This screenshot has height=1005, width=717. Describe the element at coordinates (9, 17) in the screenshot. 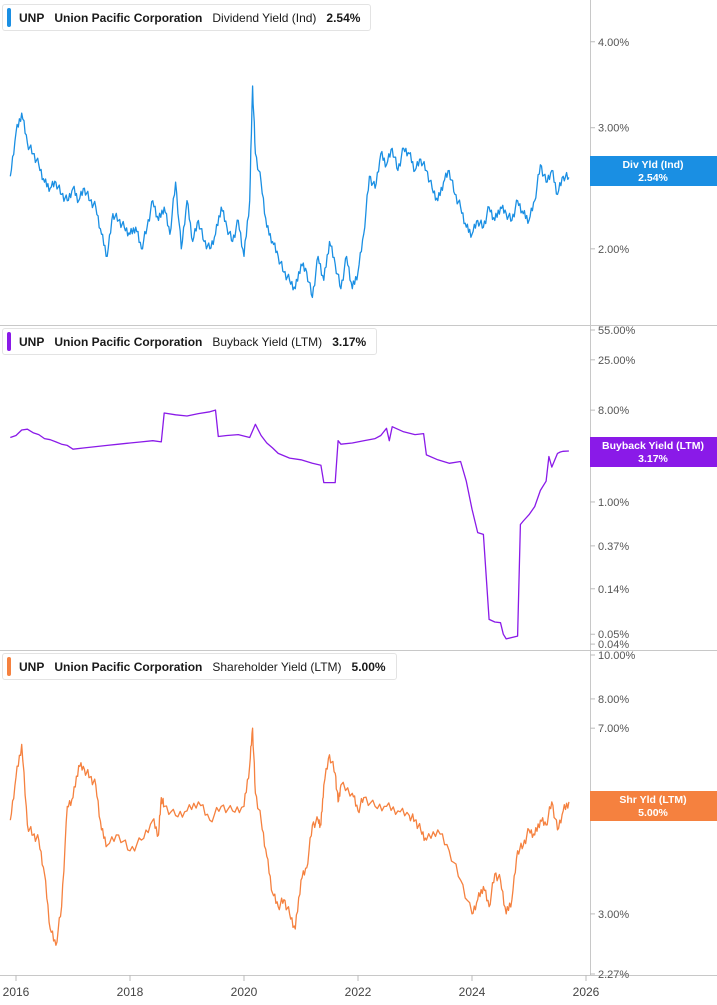

I see `dividend-color-swatch` at that location.